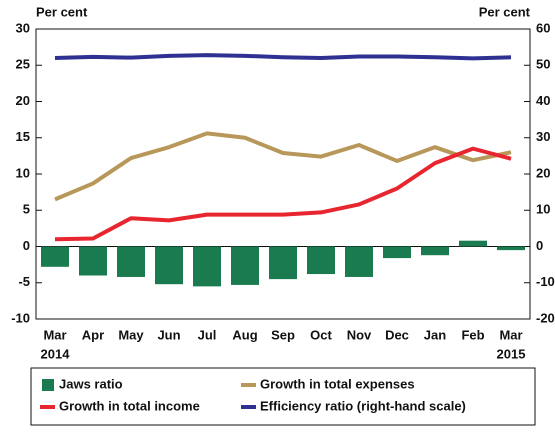  I want to click on y2-tick-label: -10, so click(545, 281).